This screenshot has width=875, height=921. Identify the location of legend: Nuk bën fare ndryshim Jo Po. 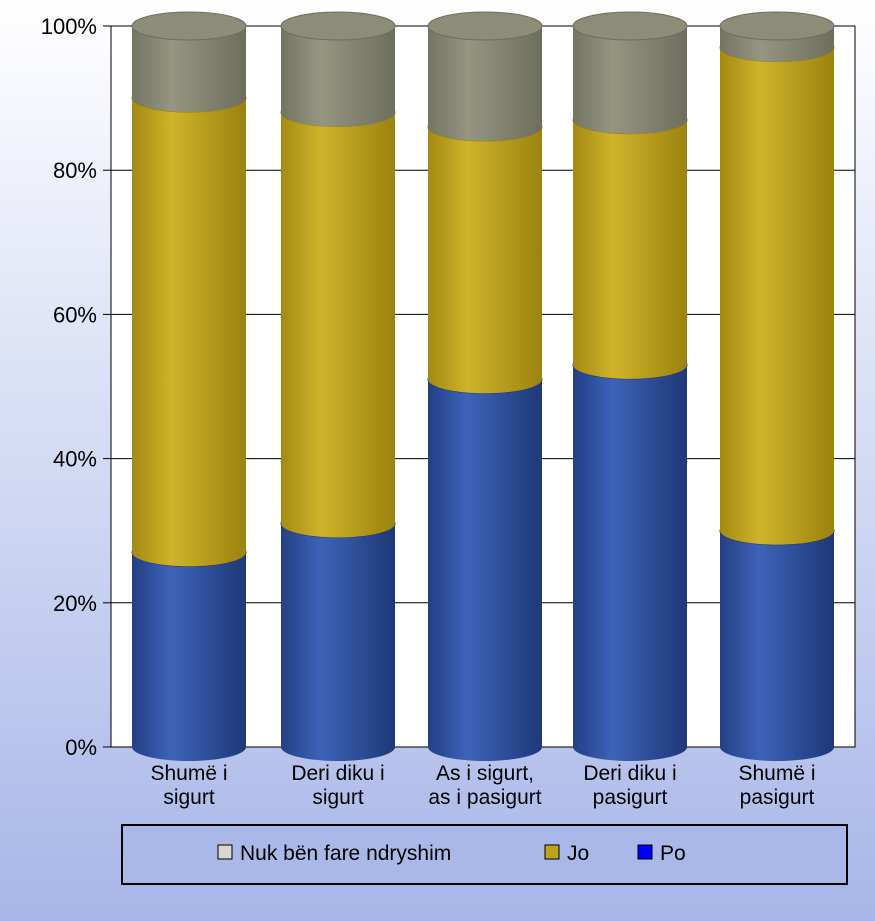
(484, 854).